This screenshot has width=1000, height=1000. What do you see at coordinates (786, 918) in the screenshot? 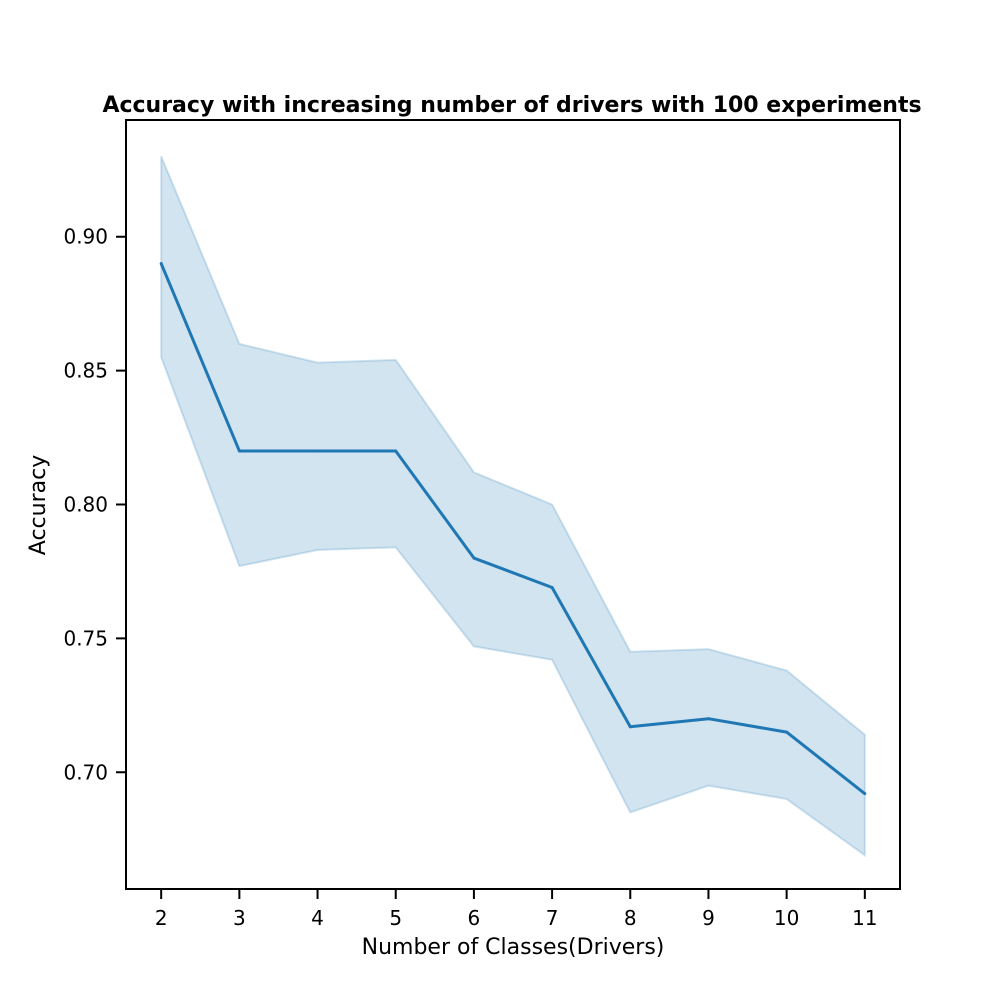
I see `x-tick-label: 10` at bounding box center [786, 918].